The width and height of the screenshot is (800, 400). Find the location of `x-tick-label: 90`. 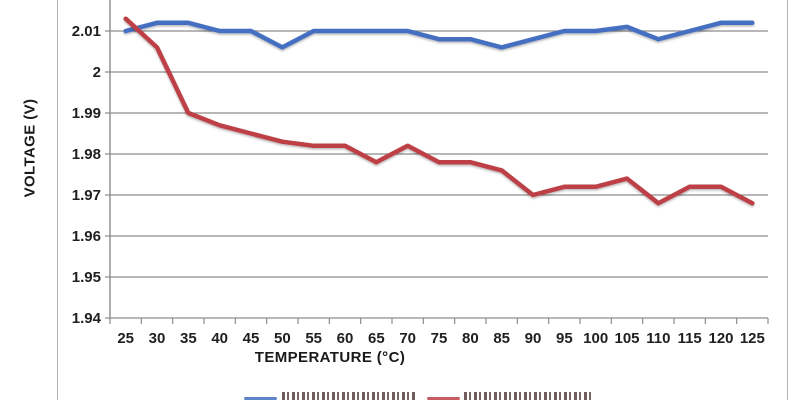

x-tick-label: 90 is located at coordinates (533, 338).